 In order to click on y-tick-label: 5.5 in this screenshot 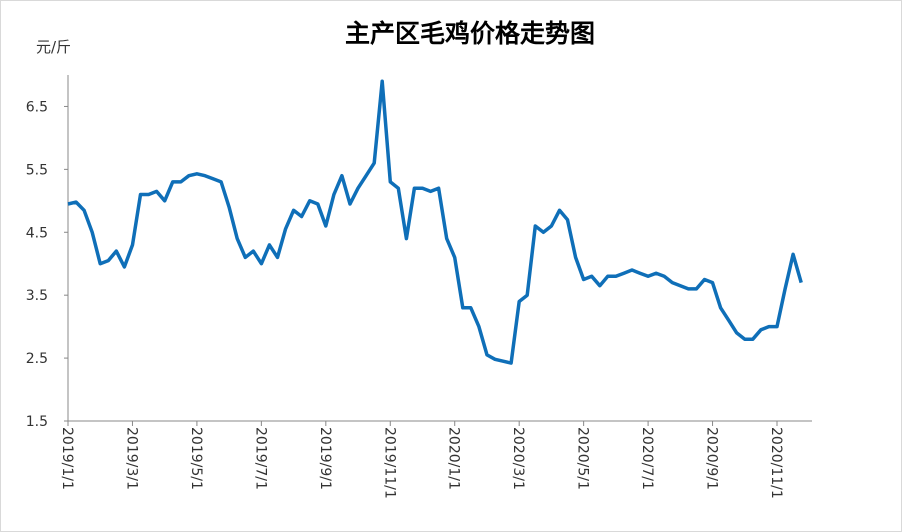, I will do `click(37, 170)`.